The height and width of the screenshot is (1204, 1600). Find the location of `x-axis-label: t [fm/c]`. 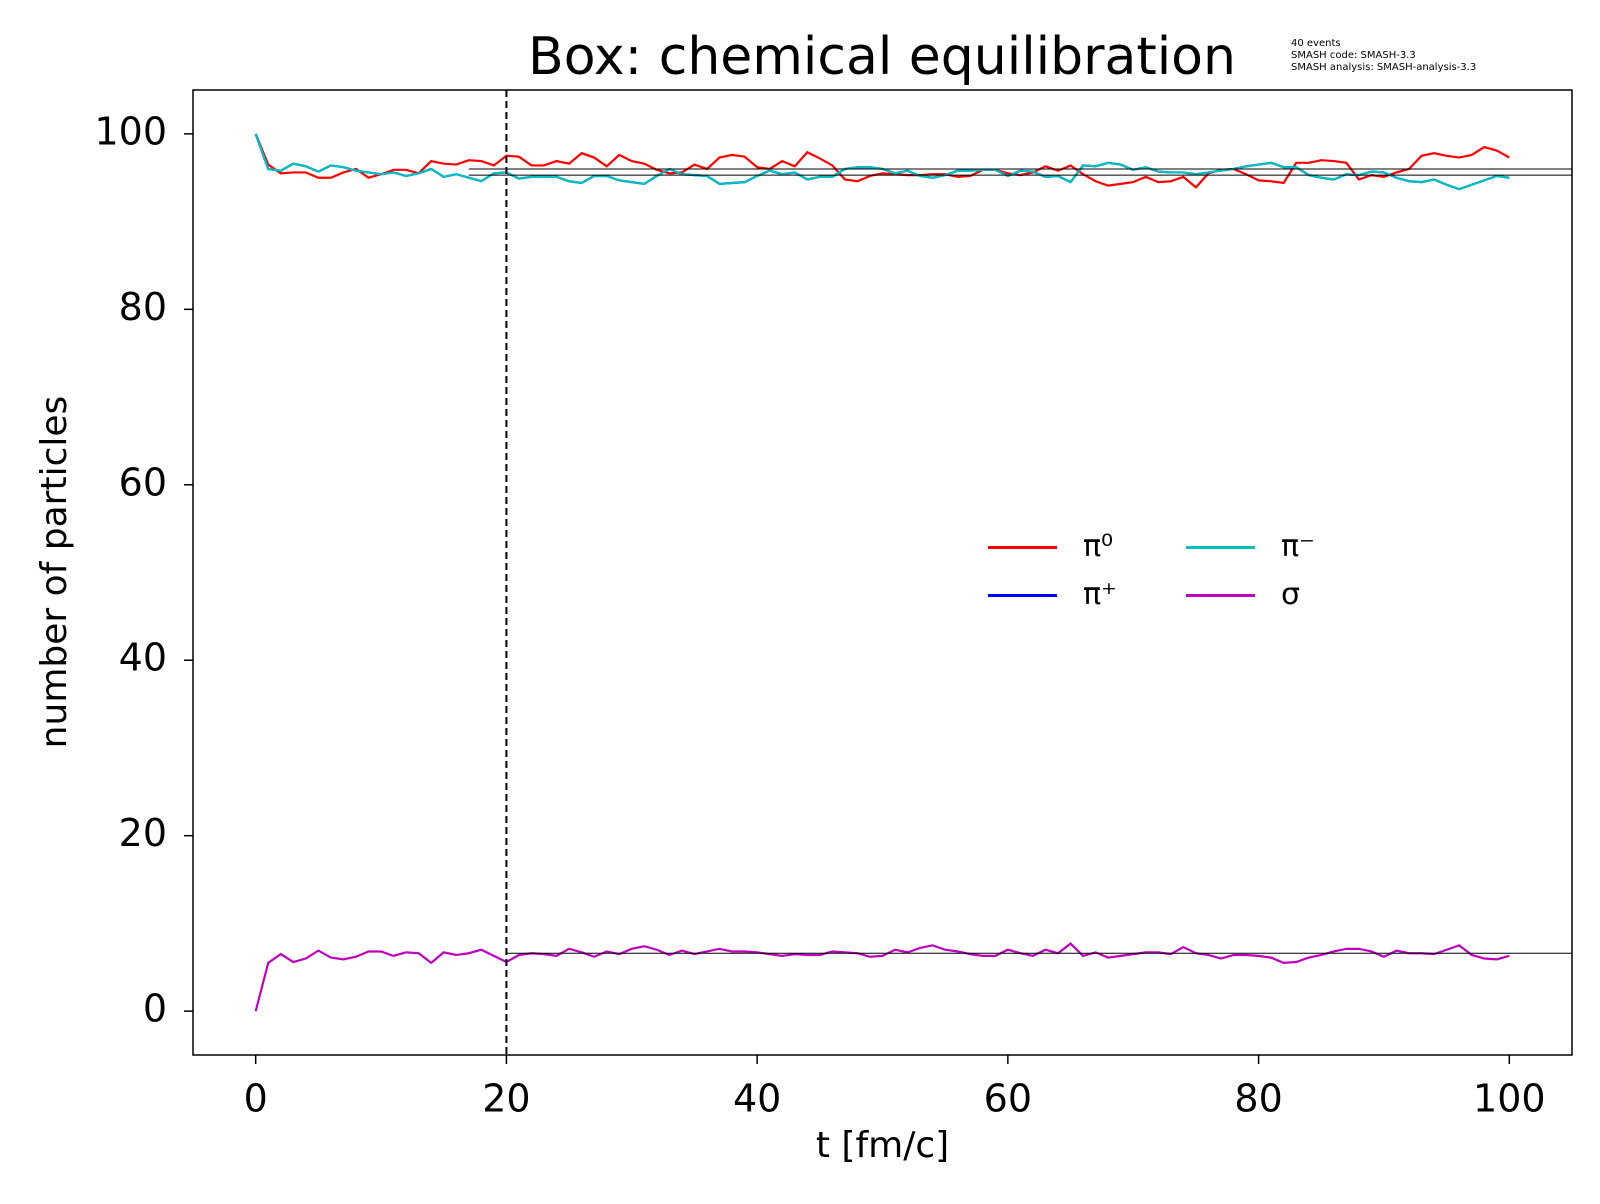

x-axis-label: t [fm/c] is located at coordinates (882, 1145).